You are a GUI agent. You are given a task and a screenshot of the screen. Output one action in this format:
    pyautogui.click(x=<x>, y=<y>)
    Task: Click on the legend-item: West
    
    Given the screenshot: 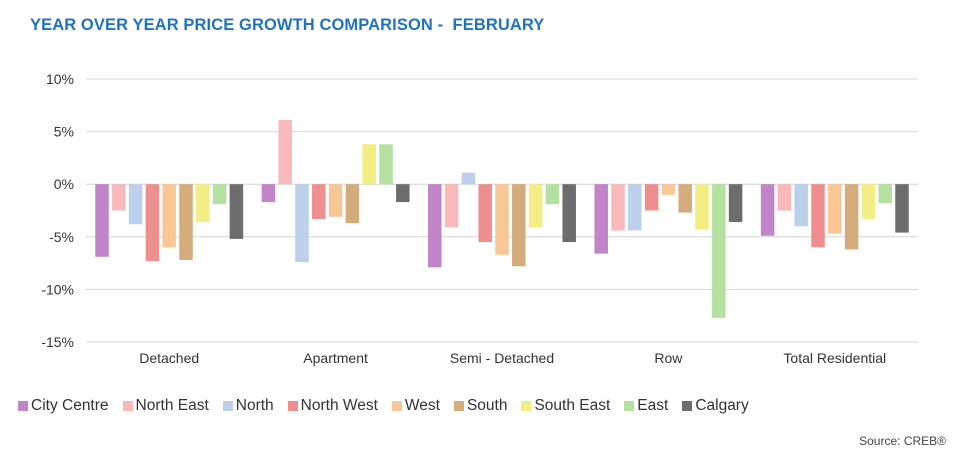 What is the action you would take?
    pyautogui.click(x=415, y=406)
    